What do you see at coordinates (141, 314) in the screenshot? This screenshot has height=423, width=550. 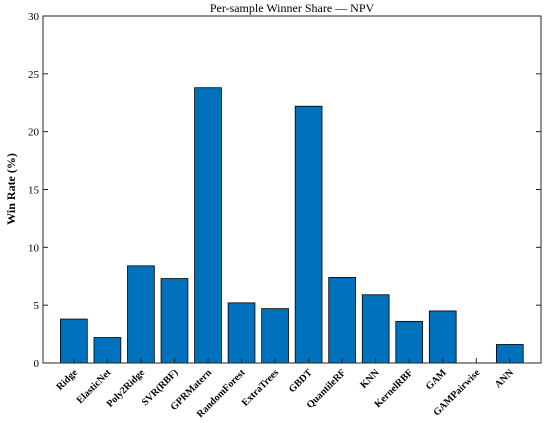 I see `bar-poly2ridge` at bounding box center [141, 314].